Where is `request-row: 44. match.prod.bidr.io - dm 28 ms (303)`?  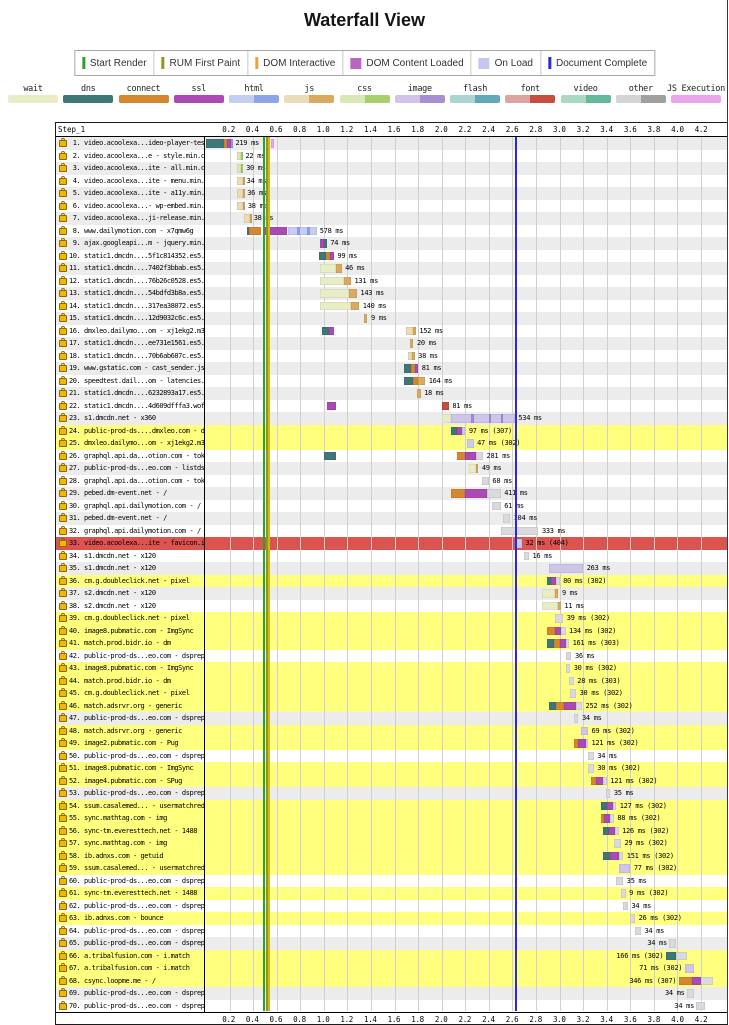 request-row: 44. match.prod.bidr.io - dm 28 ms (303) is located at coordinates (391, 680).